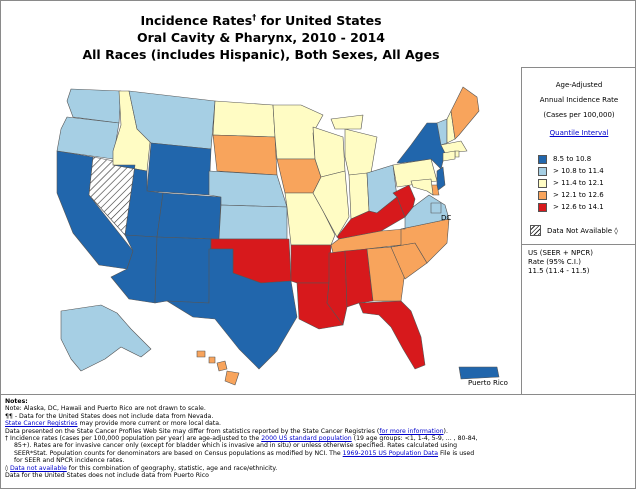  I want to click on notes-heading: Notes:, so click(16, 401).